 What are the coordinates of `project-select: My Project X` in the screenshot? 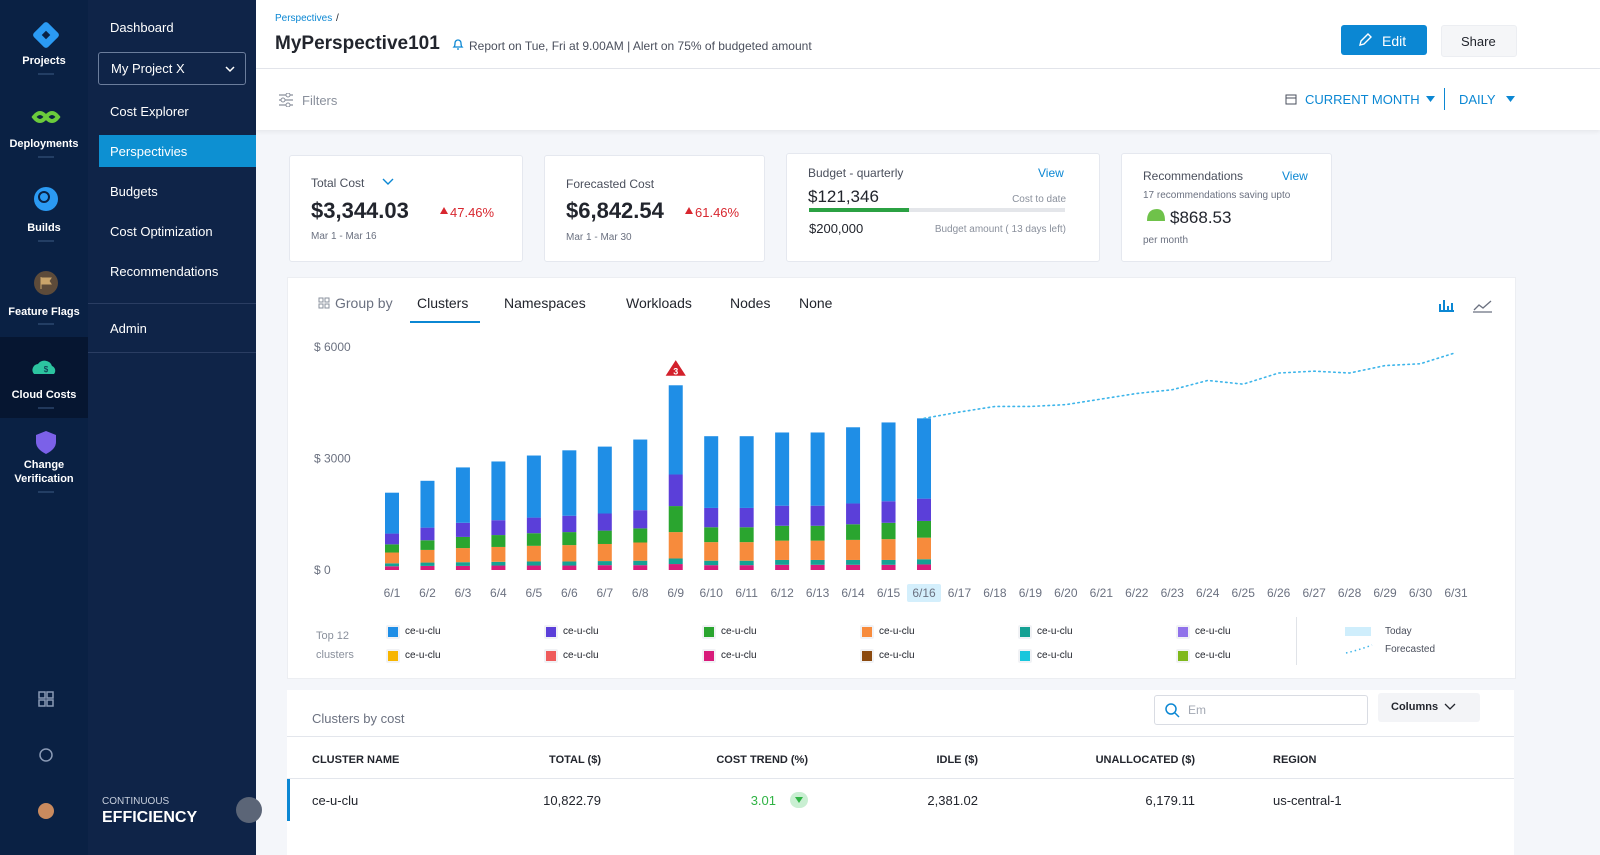 It's located at (172, 68).